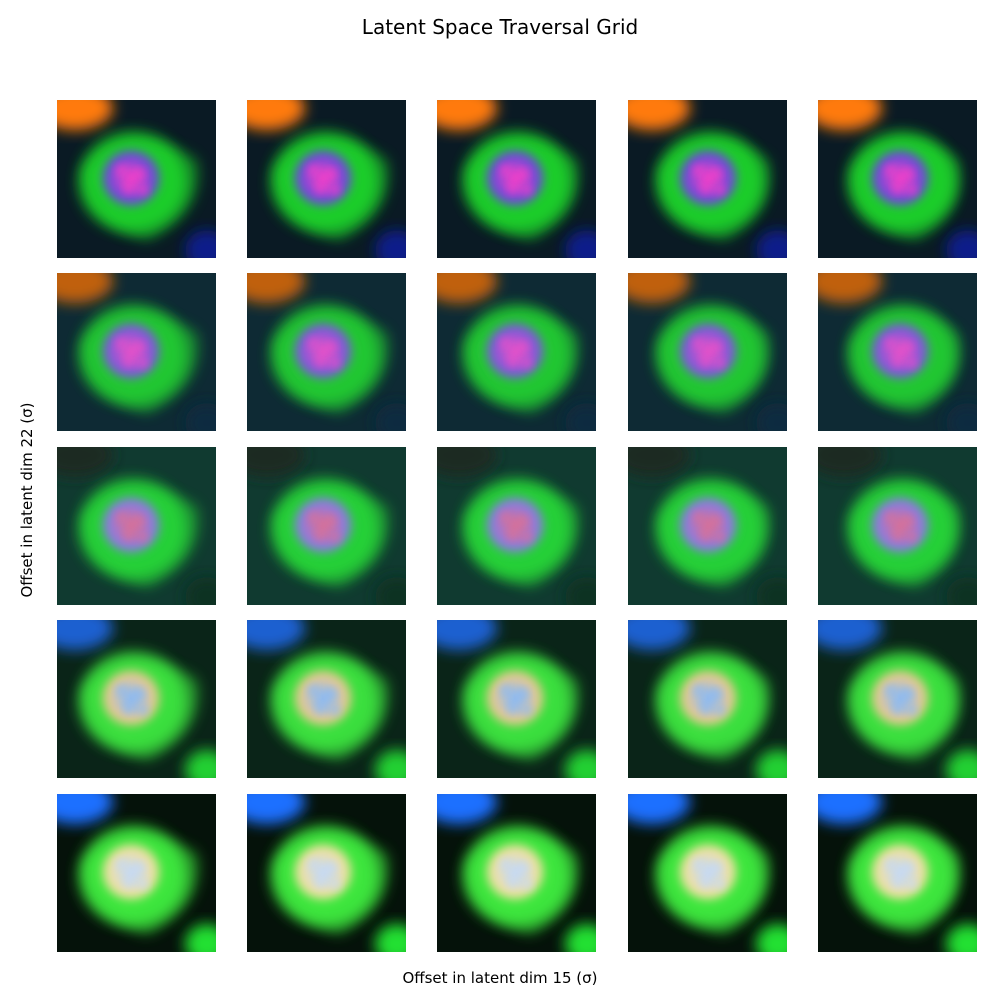  I want to click on x-axis-label: Offset in latent dim 15 (σ), so click(500, 978).